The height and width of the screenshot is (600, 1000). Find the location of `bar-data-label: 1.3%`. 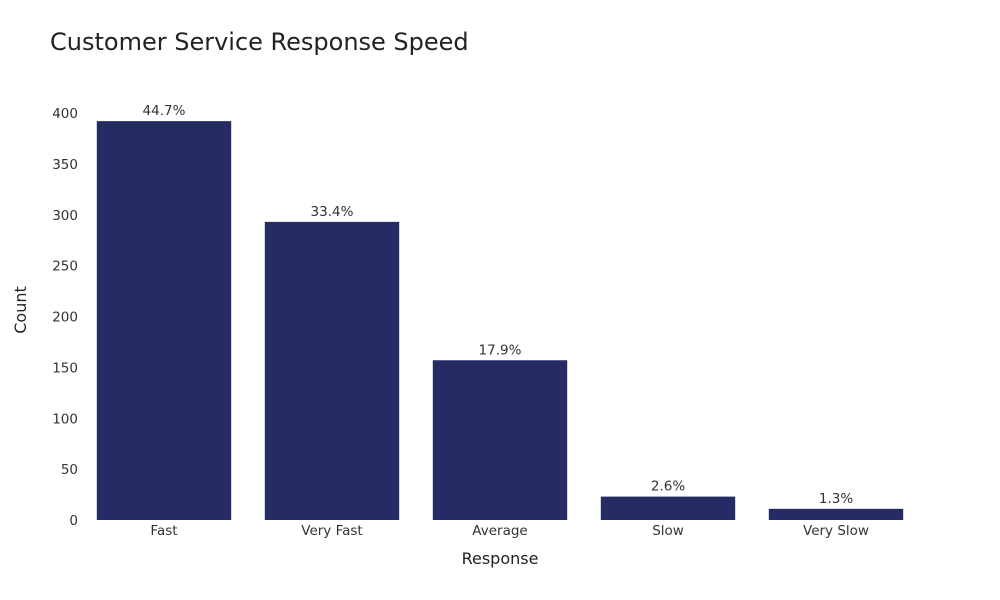

bar-data-label: 1.3% is located at coordinates (836, 499).